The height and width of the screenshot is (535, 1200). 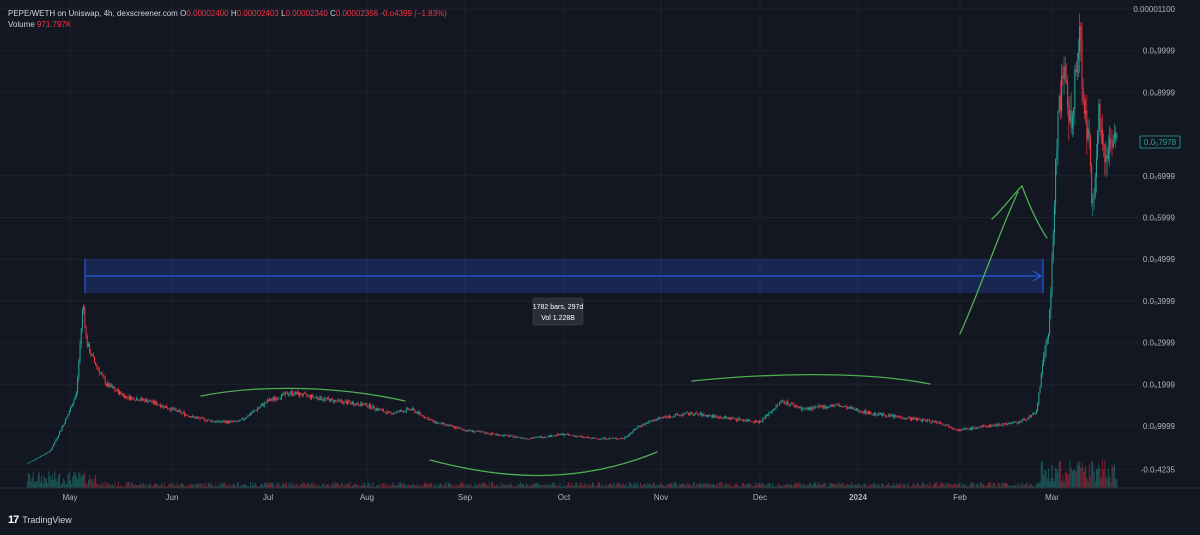 What do you see at coordinates (989, 263) in the screenshot?
I see `annotation-arrow-shaft` at bounding box center [989, 263].